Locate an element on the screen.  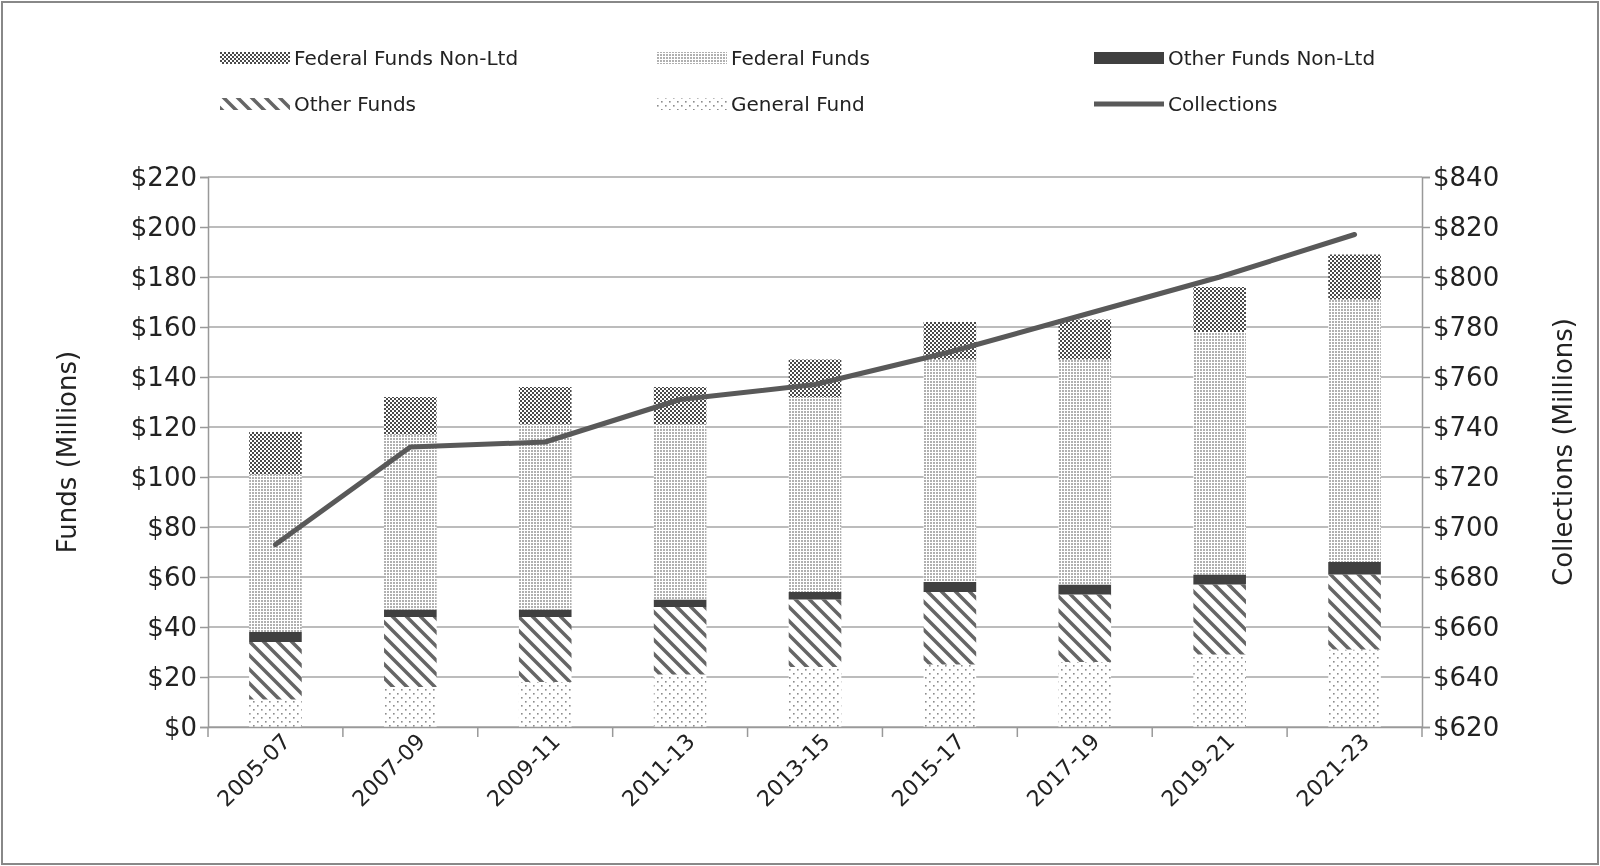
y2-axis-title: Collections (Millions) is located at coordinates (1563, 452).